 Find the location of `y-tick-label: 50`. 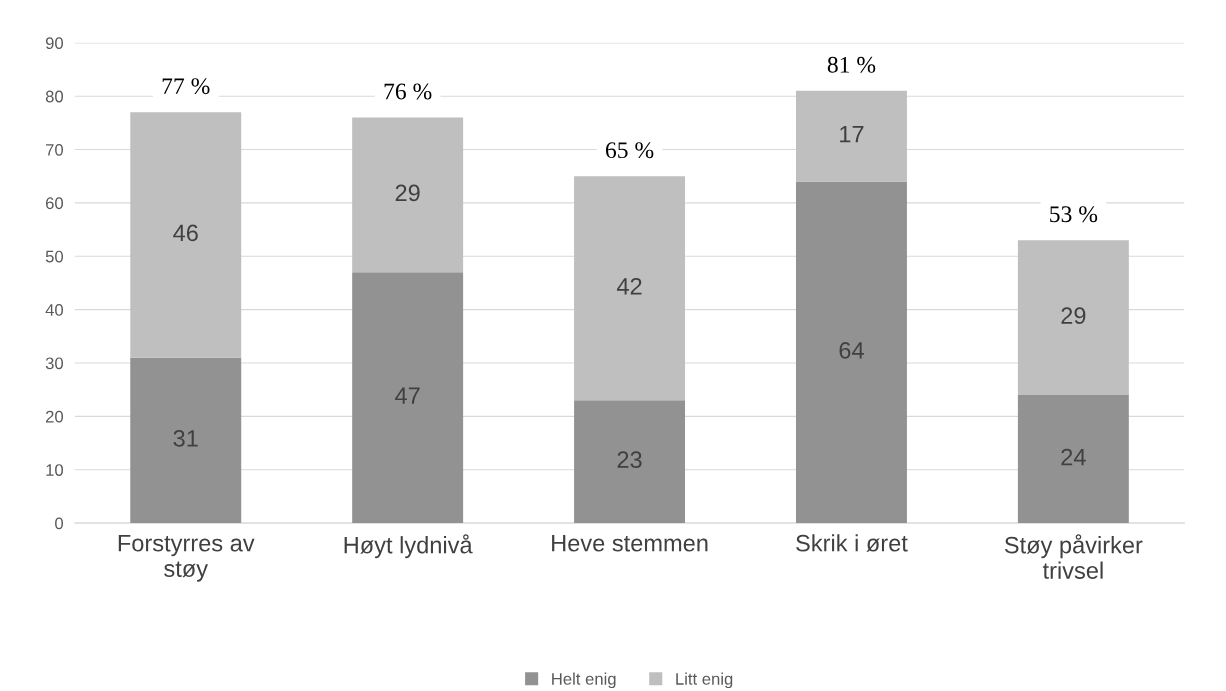

y-tick-label: 50 is located at coordinates (54, 256).